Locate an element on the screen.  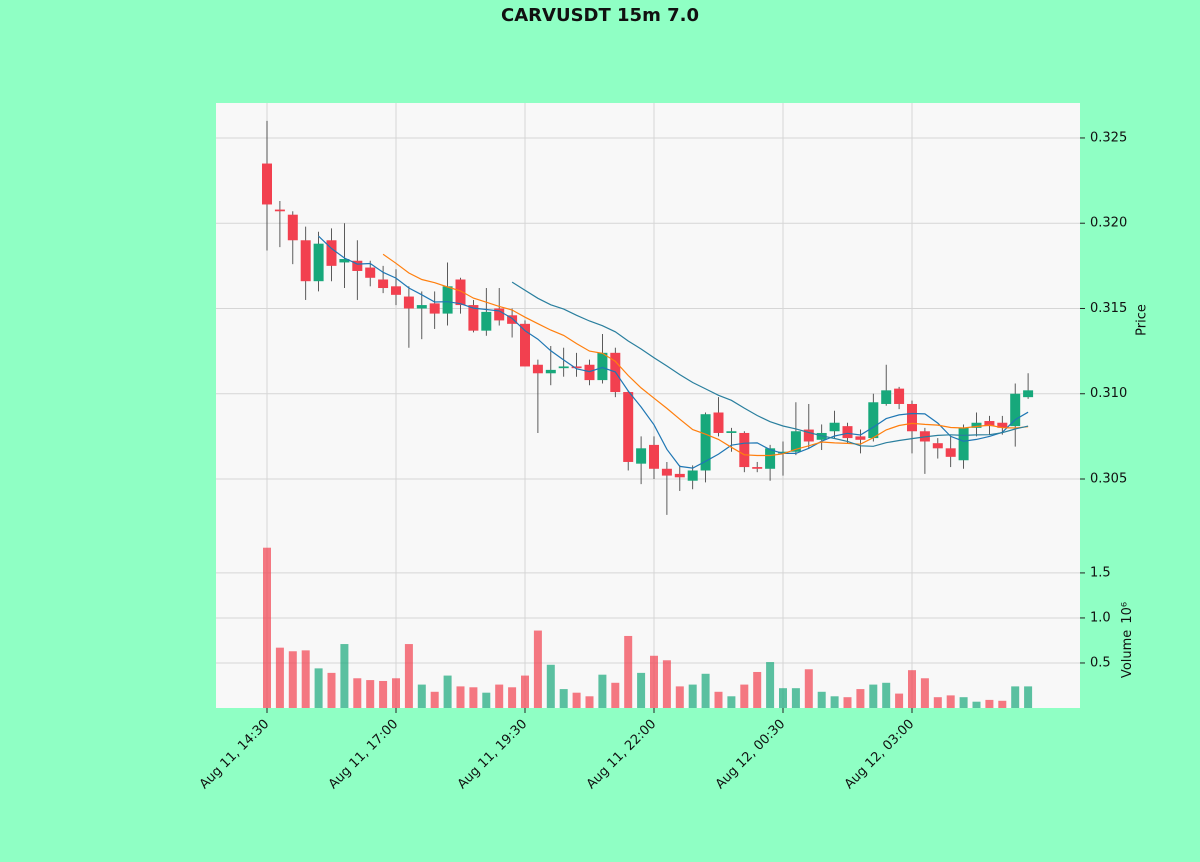
y-tick-label: 0.315 is located at coordinates (1108, 308).